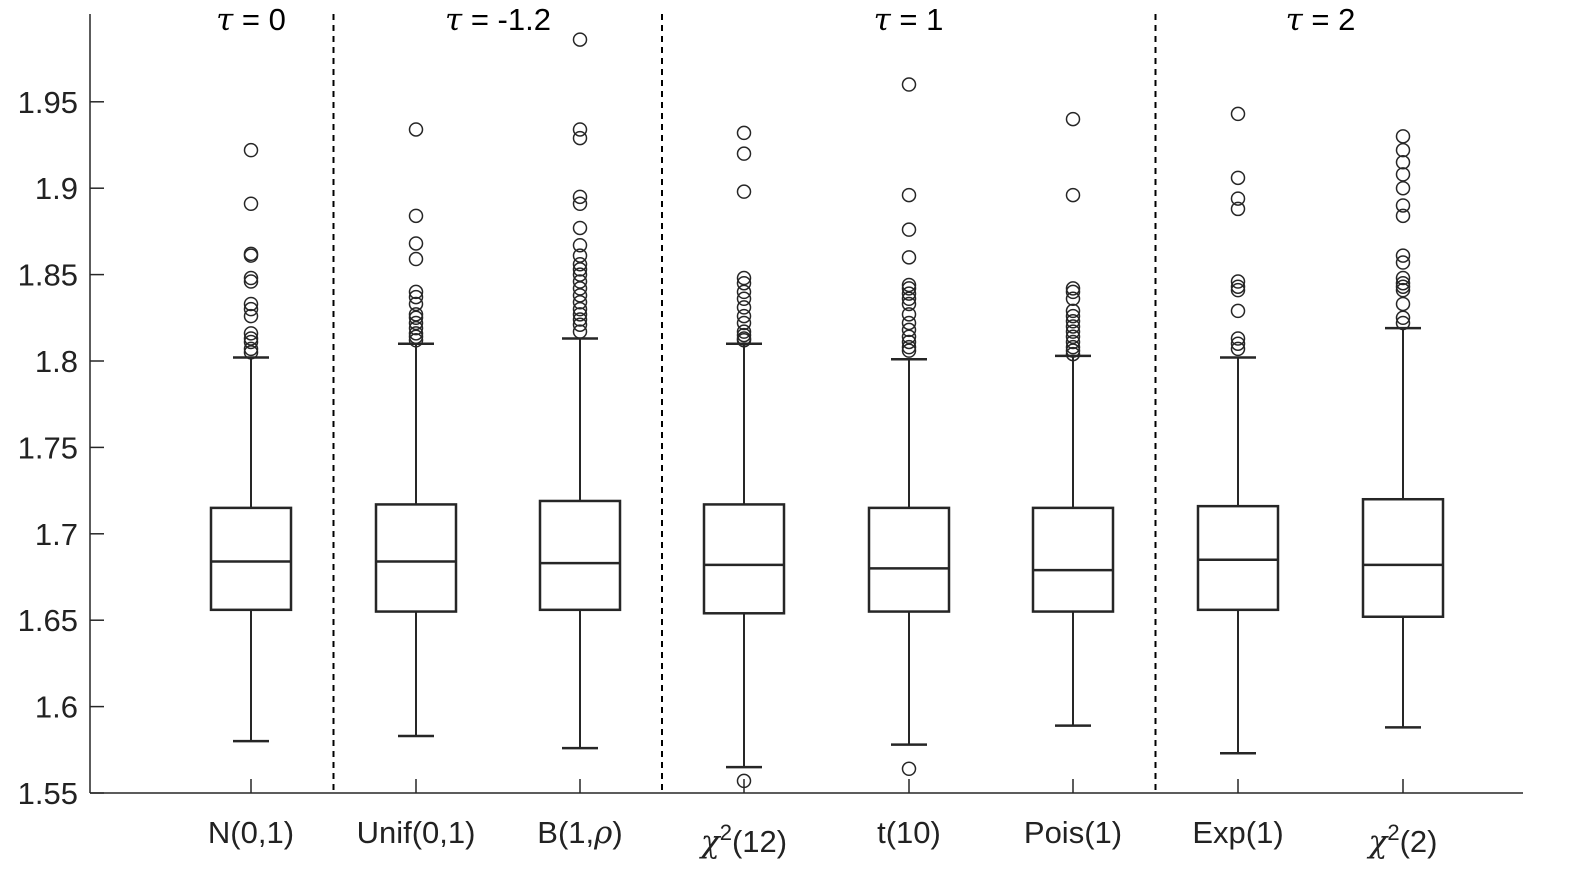 The image size is (1578, 873). What do you see at coordinates (48, 275) in the screenshot?
I see `y-tick-label: 1.85` at bounding box center [48, 275].